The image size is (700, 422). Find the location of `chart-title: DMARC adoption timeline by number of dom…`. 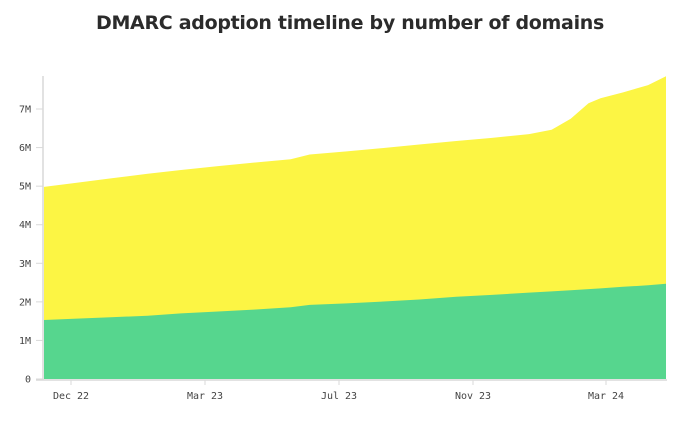

chart-title: DMARC adoption timeline by number of dom… is located at coordinates (350, 23).